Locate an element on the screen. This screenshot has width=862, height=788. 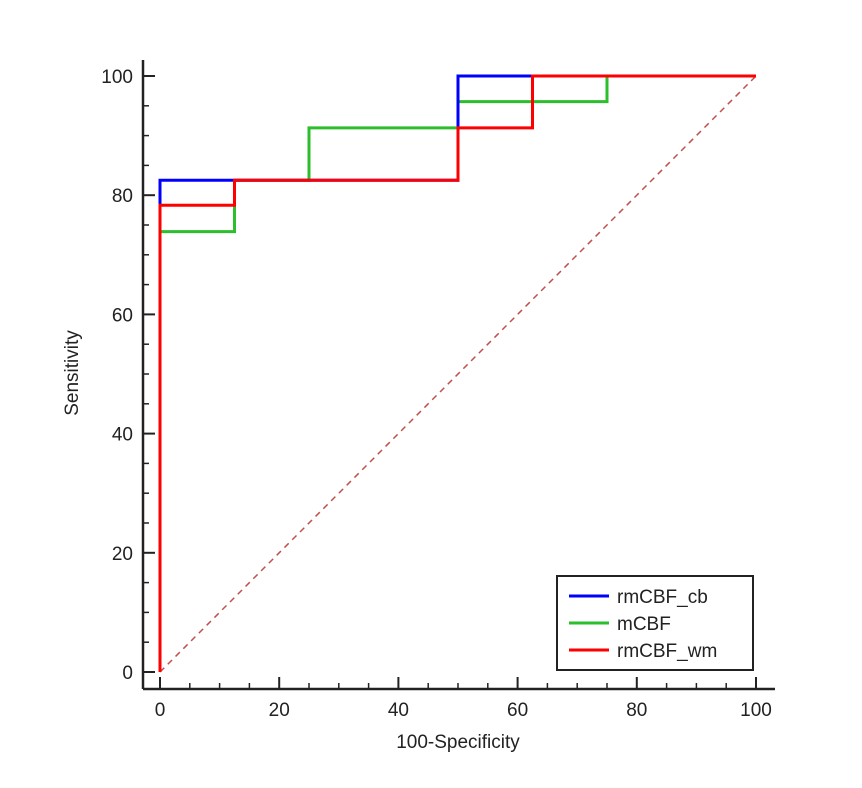
y-tick-labels: 0 20 40 60 80 100 is located at coordinates (117, 375).